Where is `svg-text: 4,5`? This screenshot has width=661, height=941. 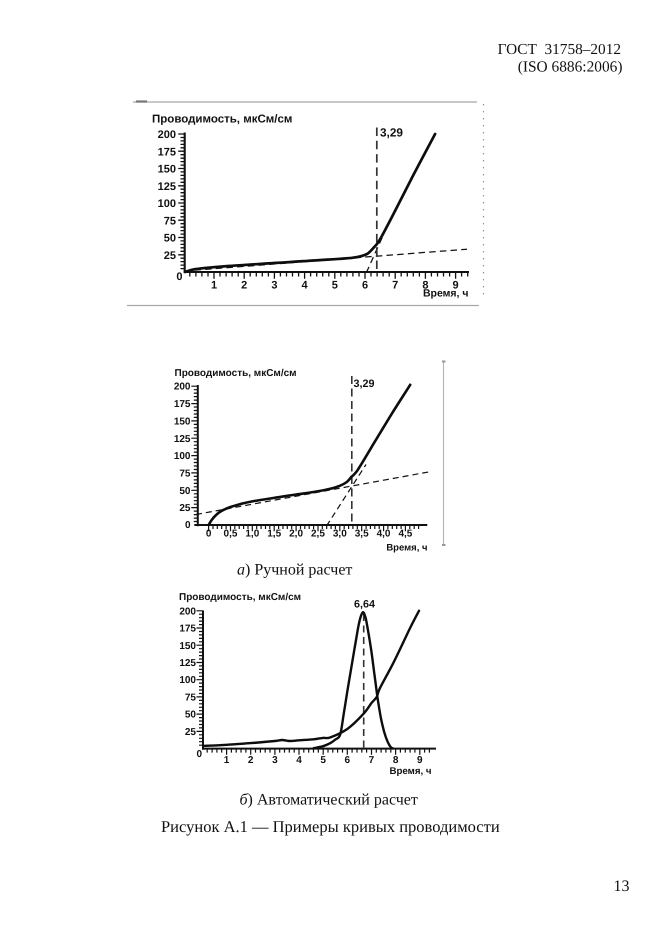 svg-text: 4,5 is located at coordinates (405, 534).